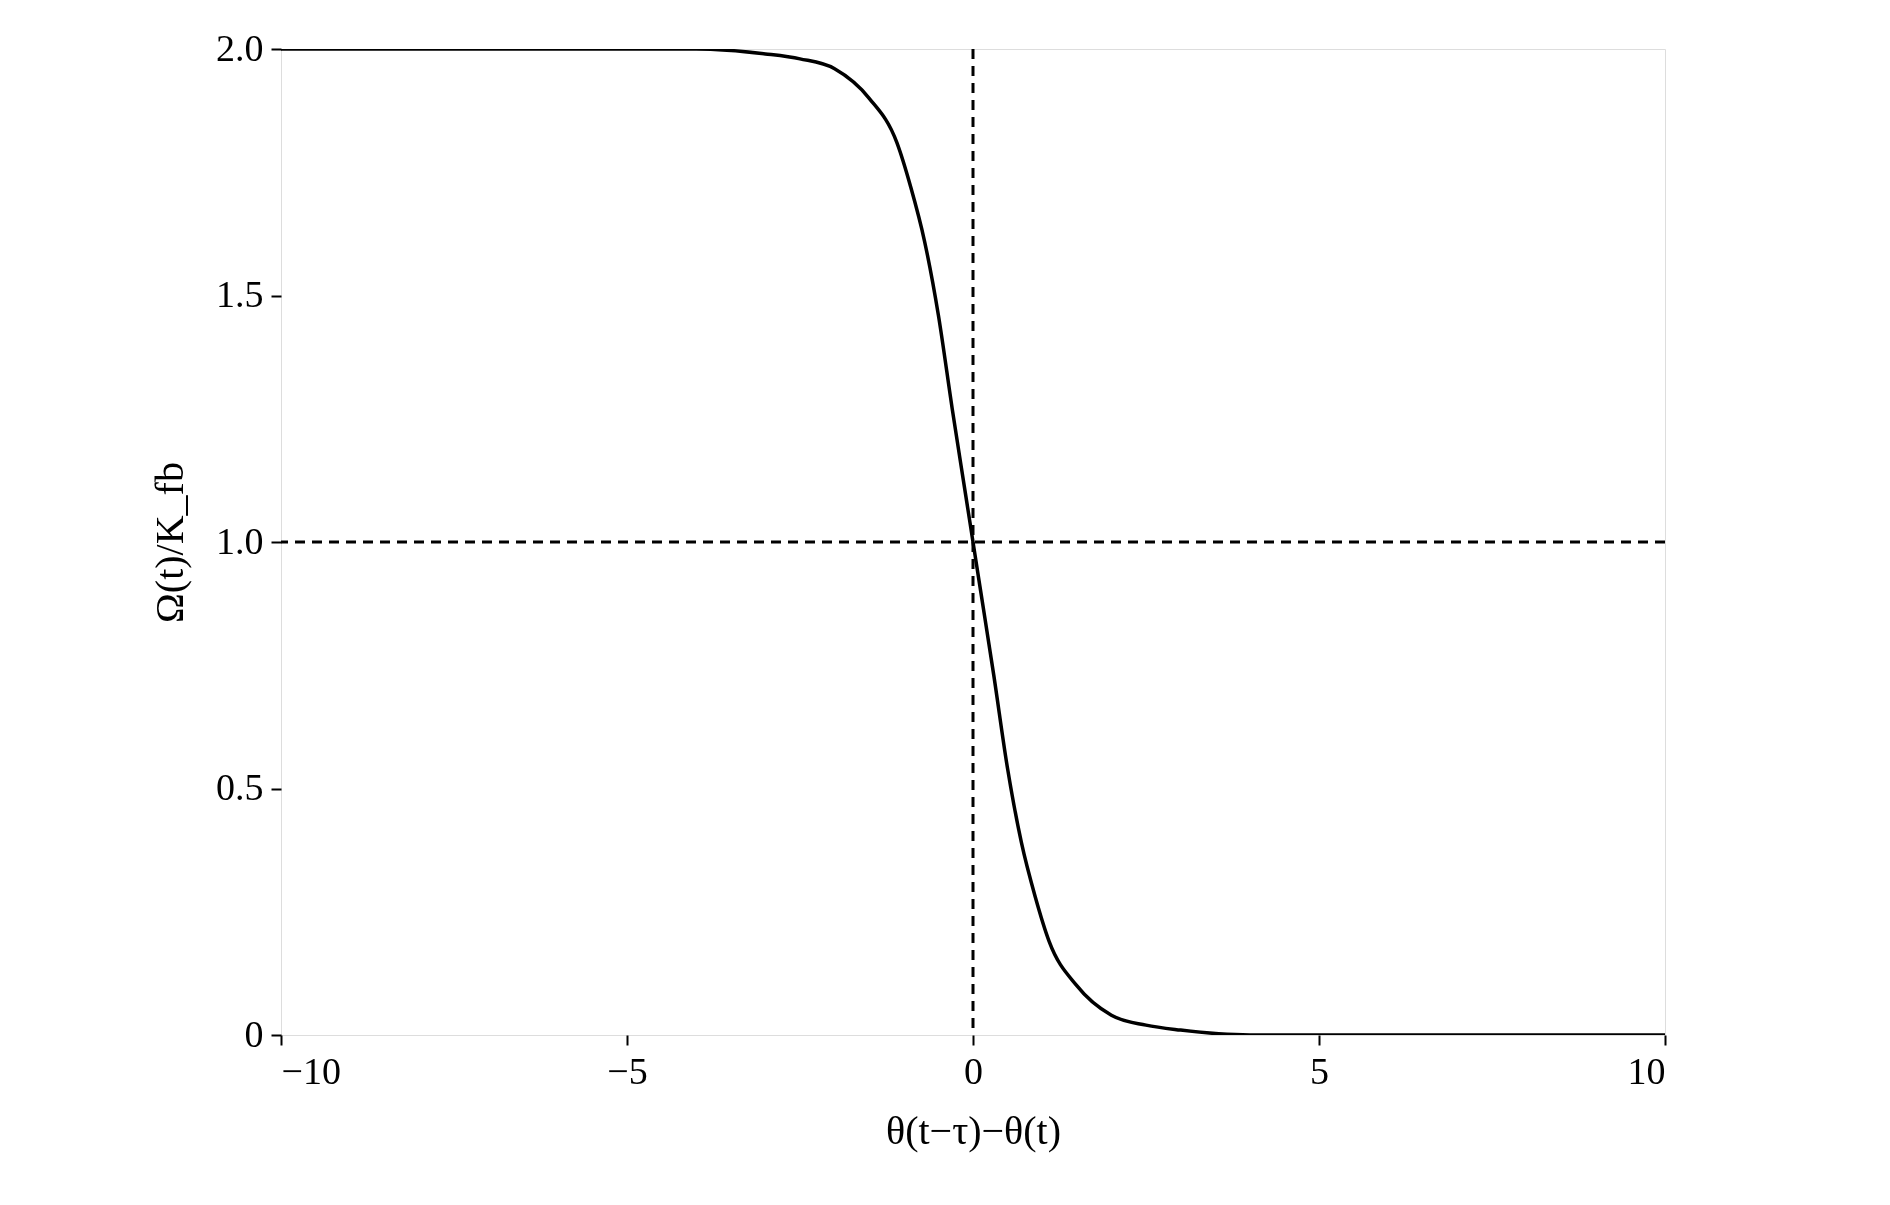 This screenshot has width=1890, height=1205. Describe the element at coordinates (627, 1070) in the screenshot. I see `x-tick-label: −5` at that location.